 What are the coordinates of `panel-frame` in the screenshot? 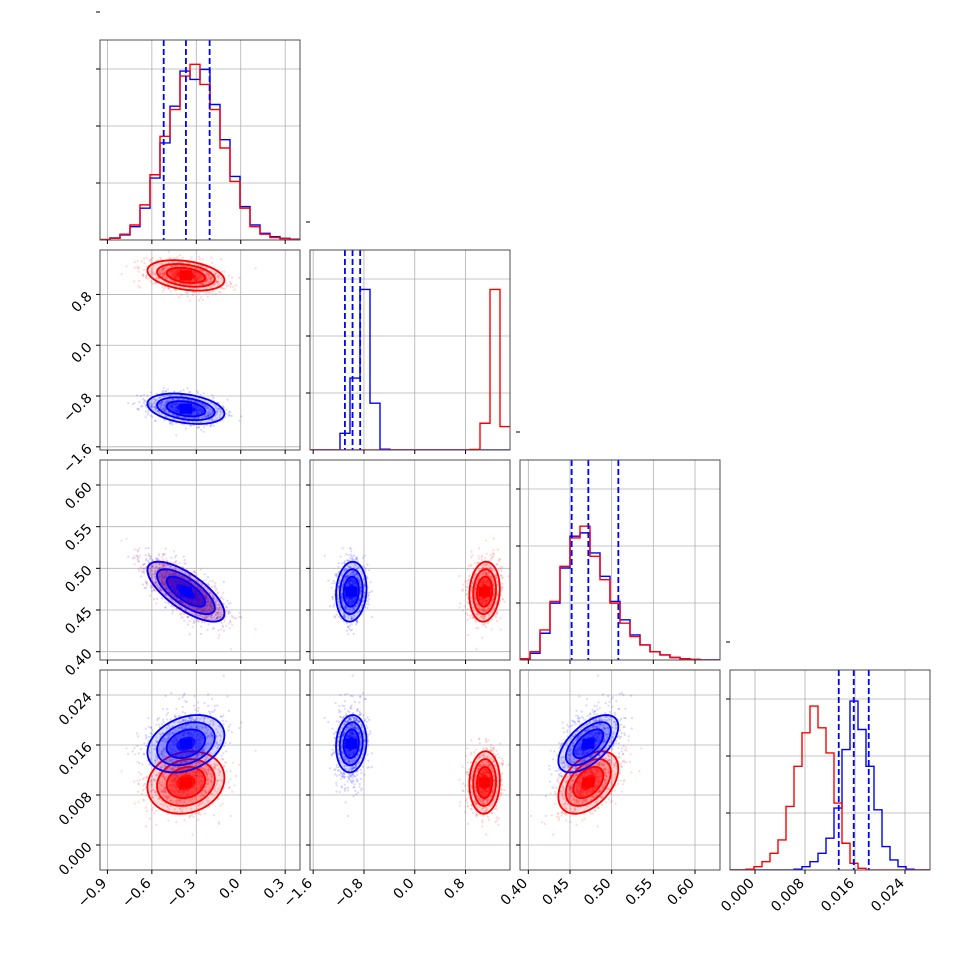 It's located at (200, 560).